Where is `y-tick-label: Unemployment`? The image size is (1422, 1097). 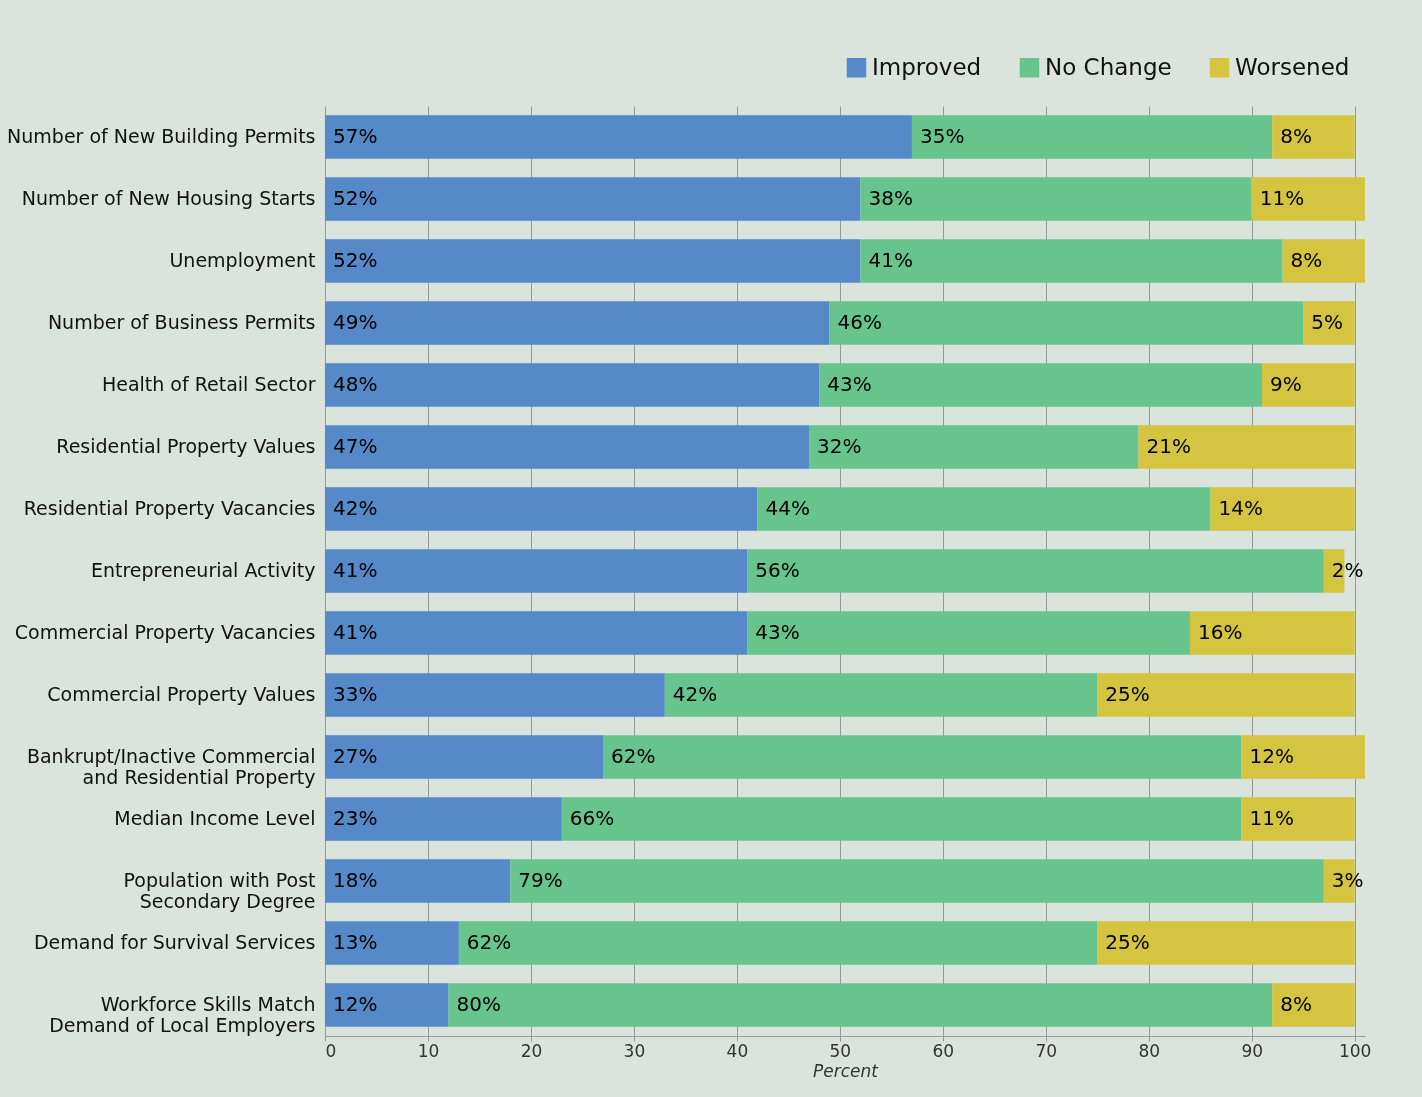
y-tick-label: Unemployment is located at coordinates (242, 260).